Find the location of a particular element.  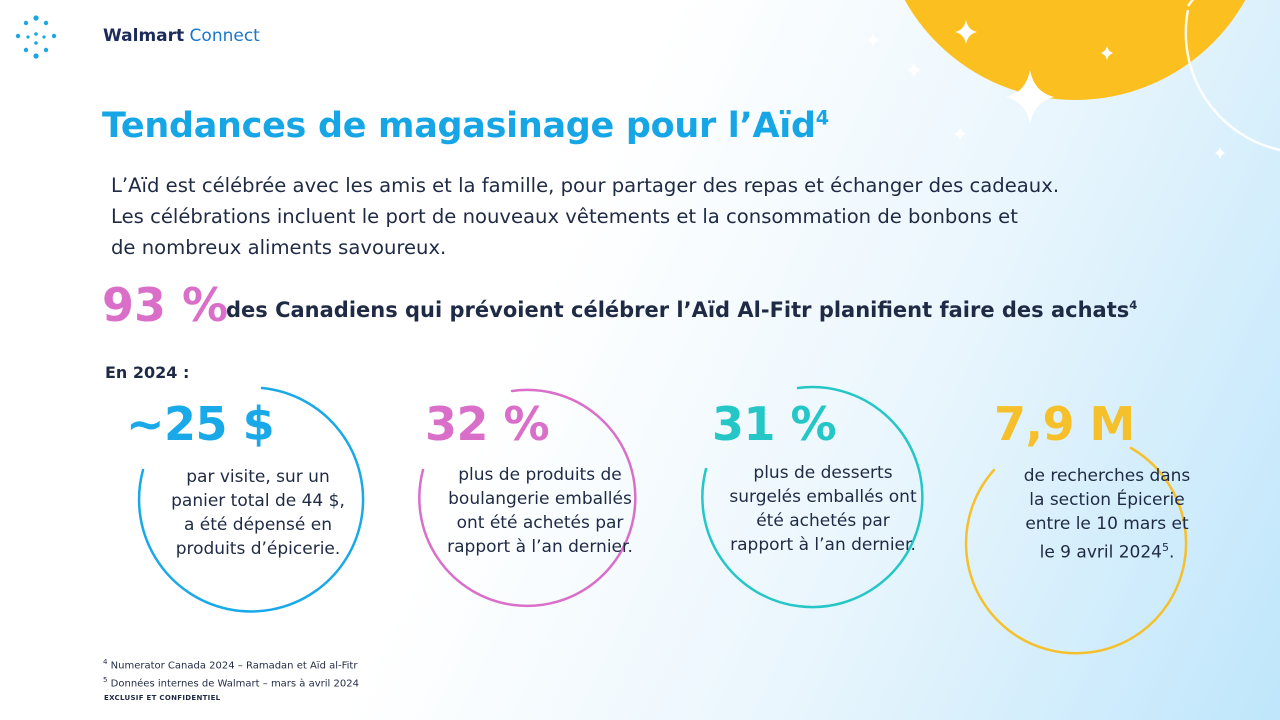

stat-desc-line: a été dépensé en is located at coordinates (258, 525).